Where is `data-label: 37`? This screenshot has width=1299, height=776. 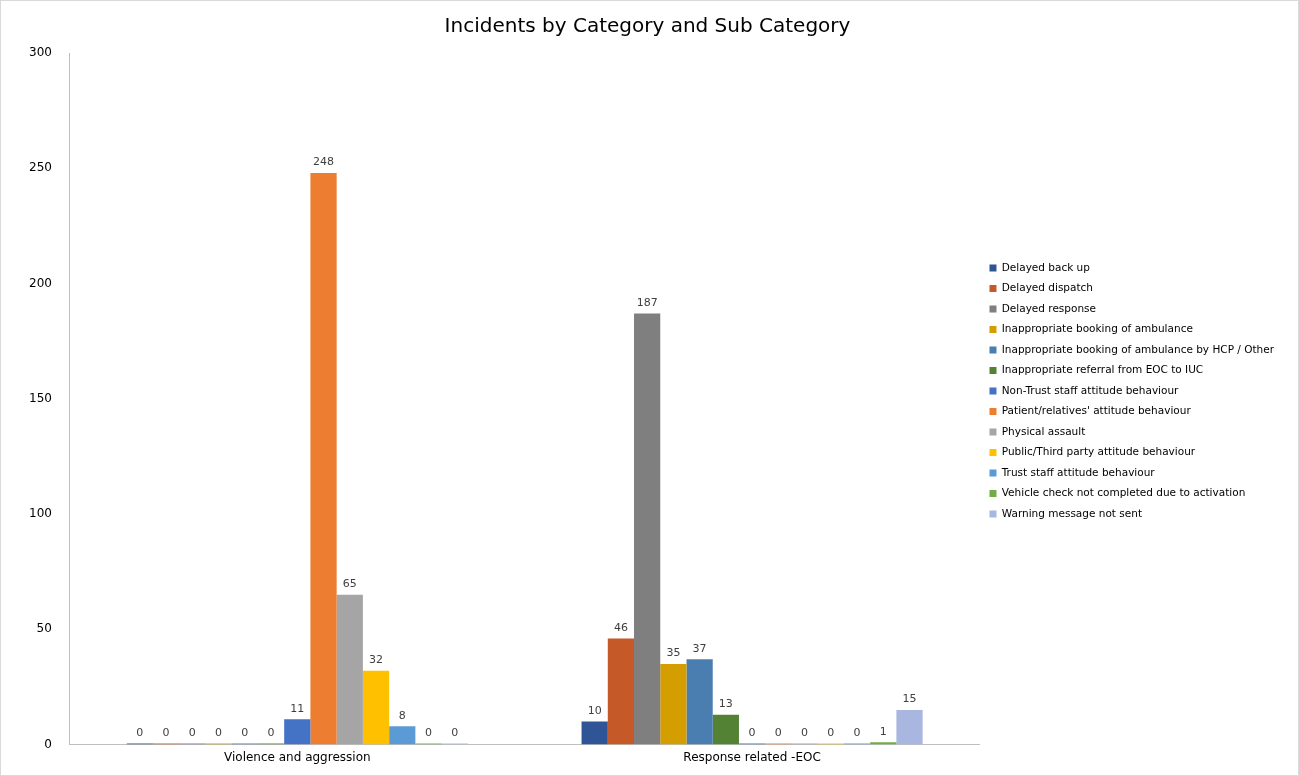 data-label: 37 is located at coordinates (699, 648).